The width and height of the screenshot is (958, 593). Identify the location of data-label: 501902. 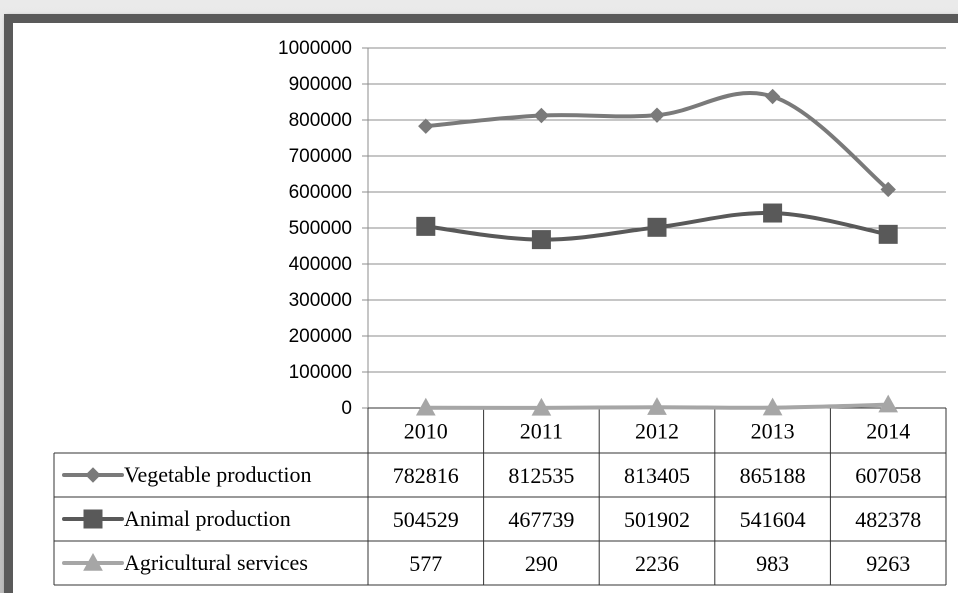
(657, 519).